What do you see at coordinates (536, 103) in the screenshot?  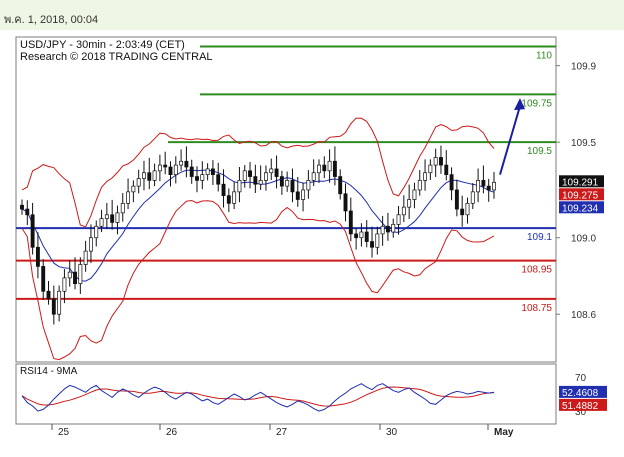 I see `level-label: 109.75` at bounding box center [536, 103].